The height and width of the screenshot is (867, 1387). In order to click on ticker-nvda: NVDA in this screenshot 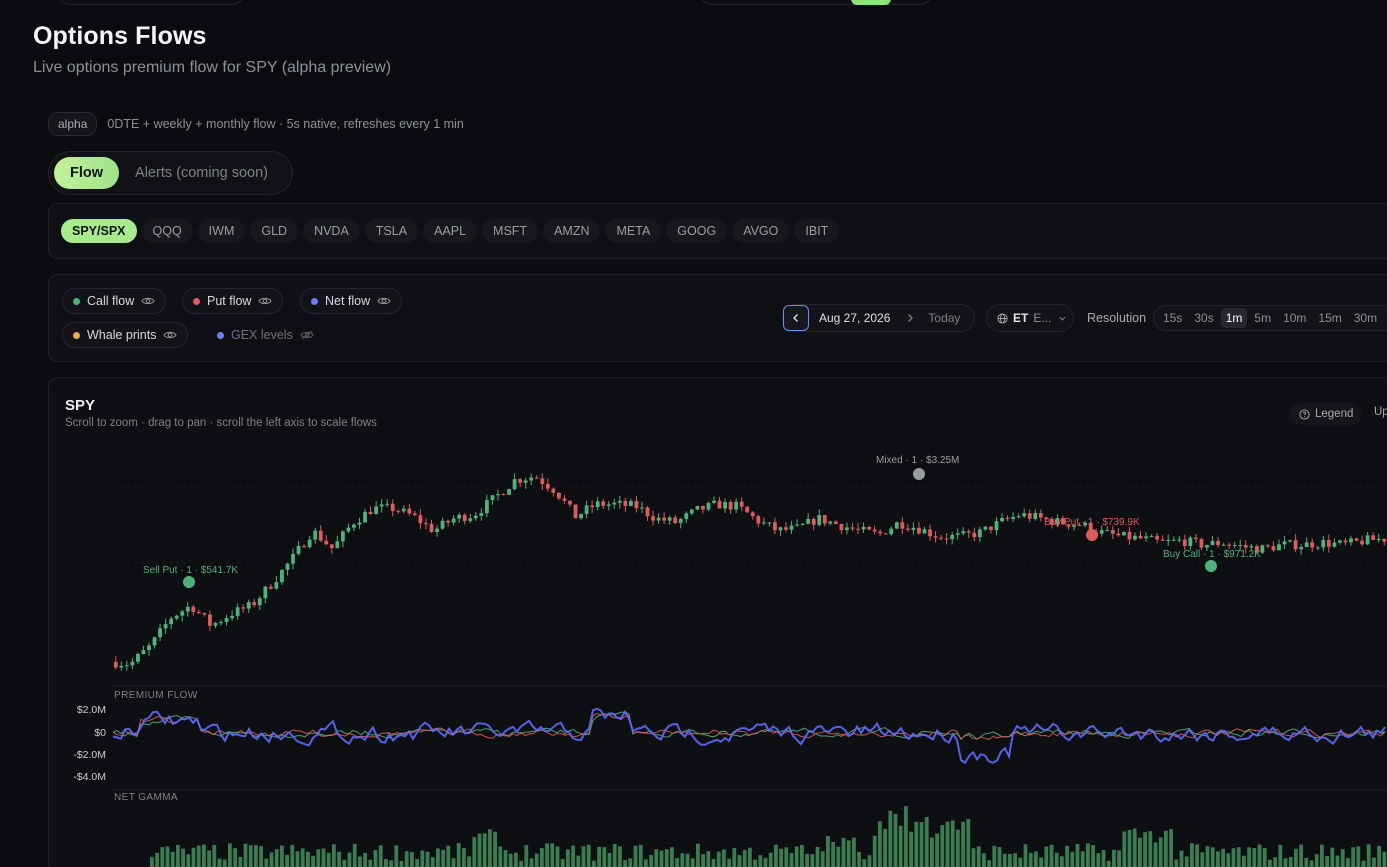, I will do `click(331, 231)`.